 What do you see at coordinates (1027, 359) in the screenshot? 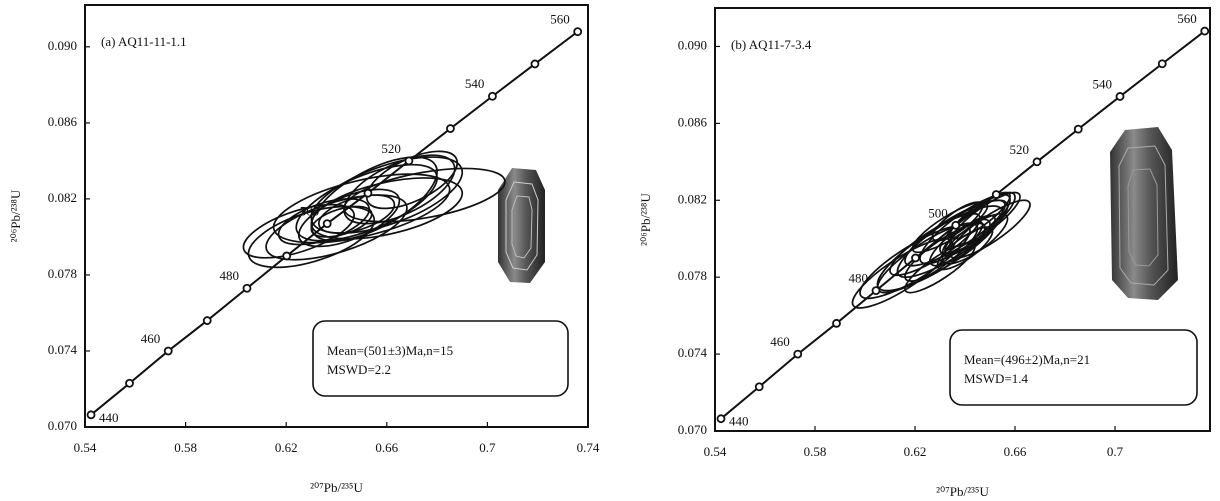
I see `annotation-text: Mean=(496±2)Ma,n=21` at bounding box center [1027, 359].